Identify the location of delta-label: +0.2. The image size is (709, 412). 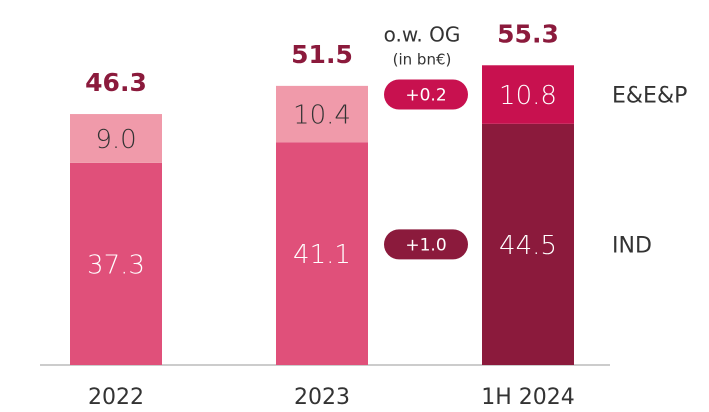
(425, 96).